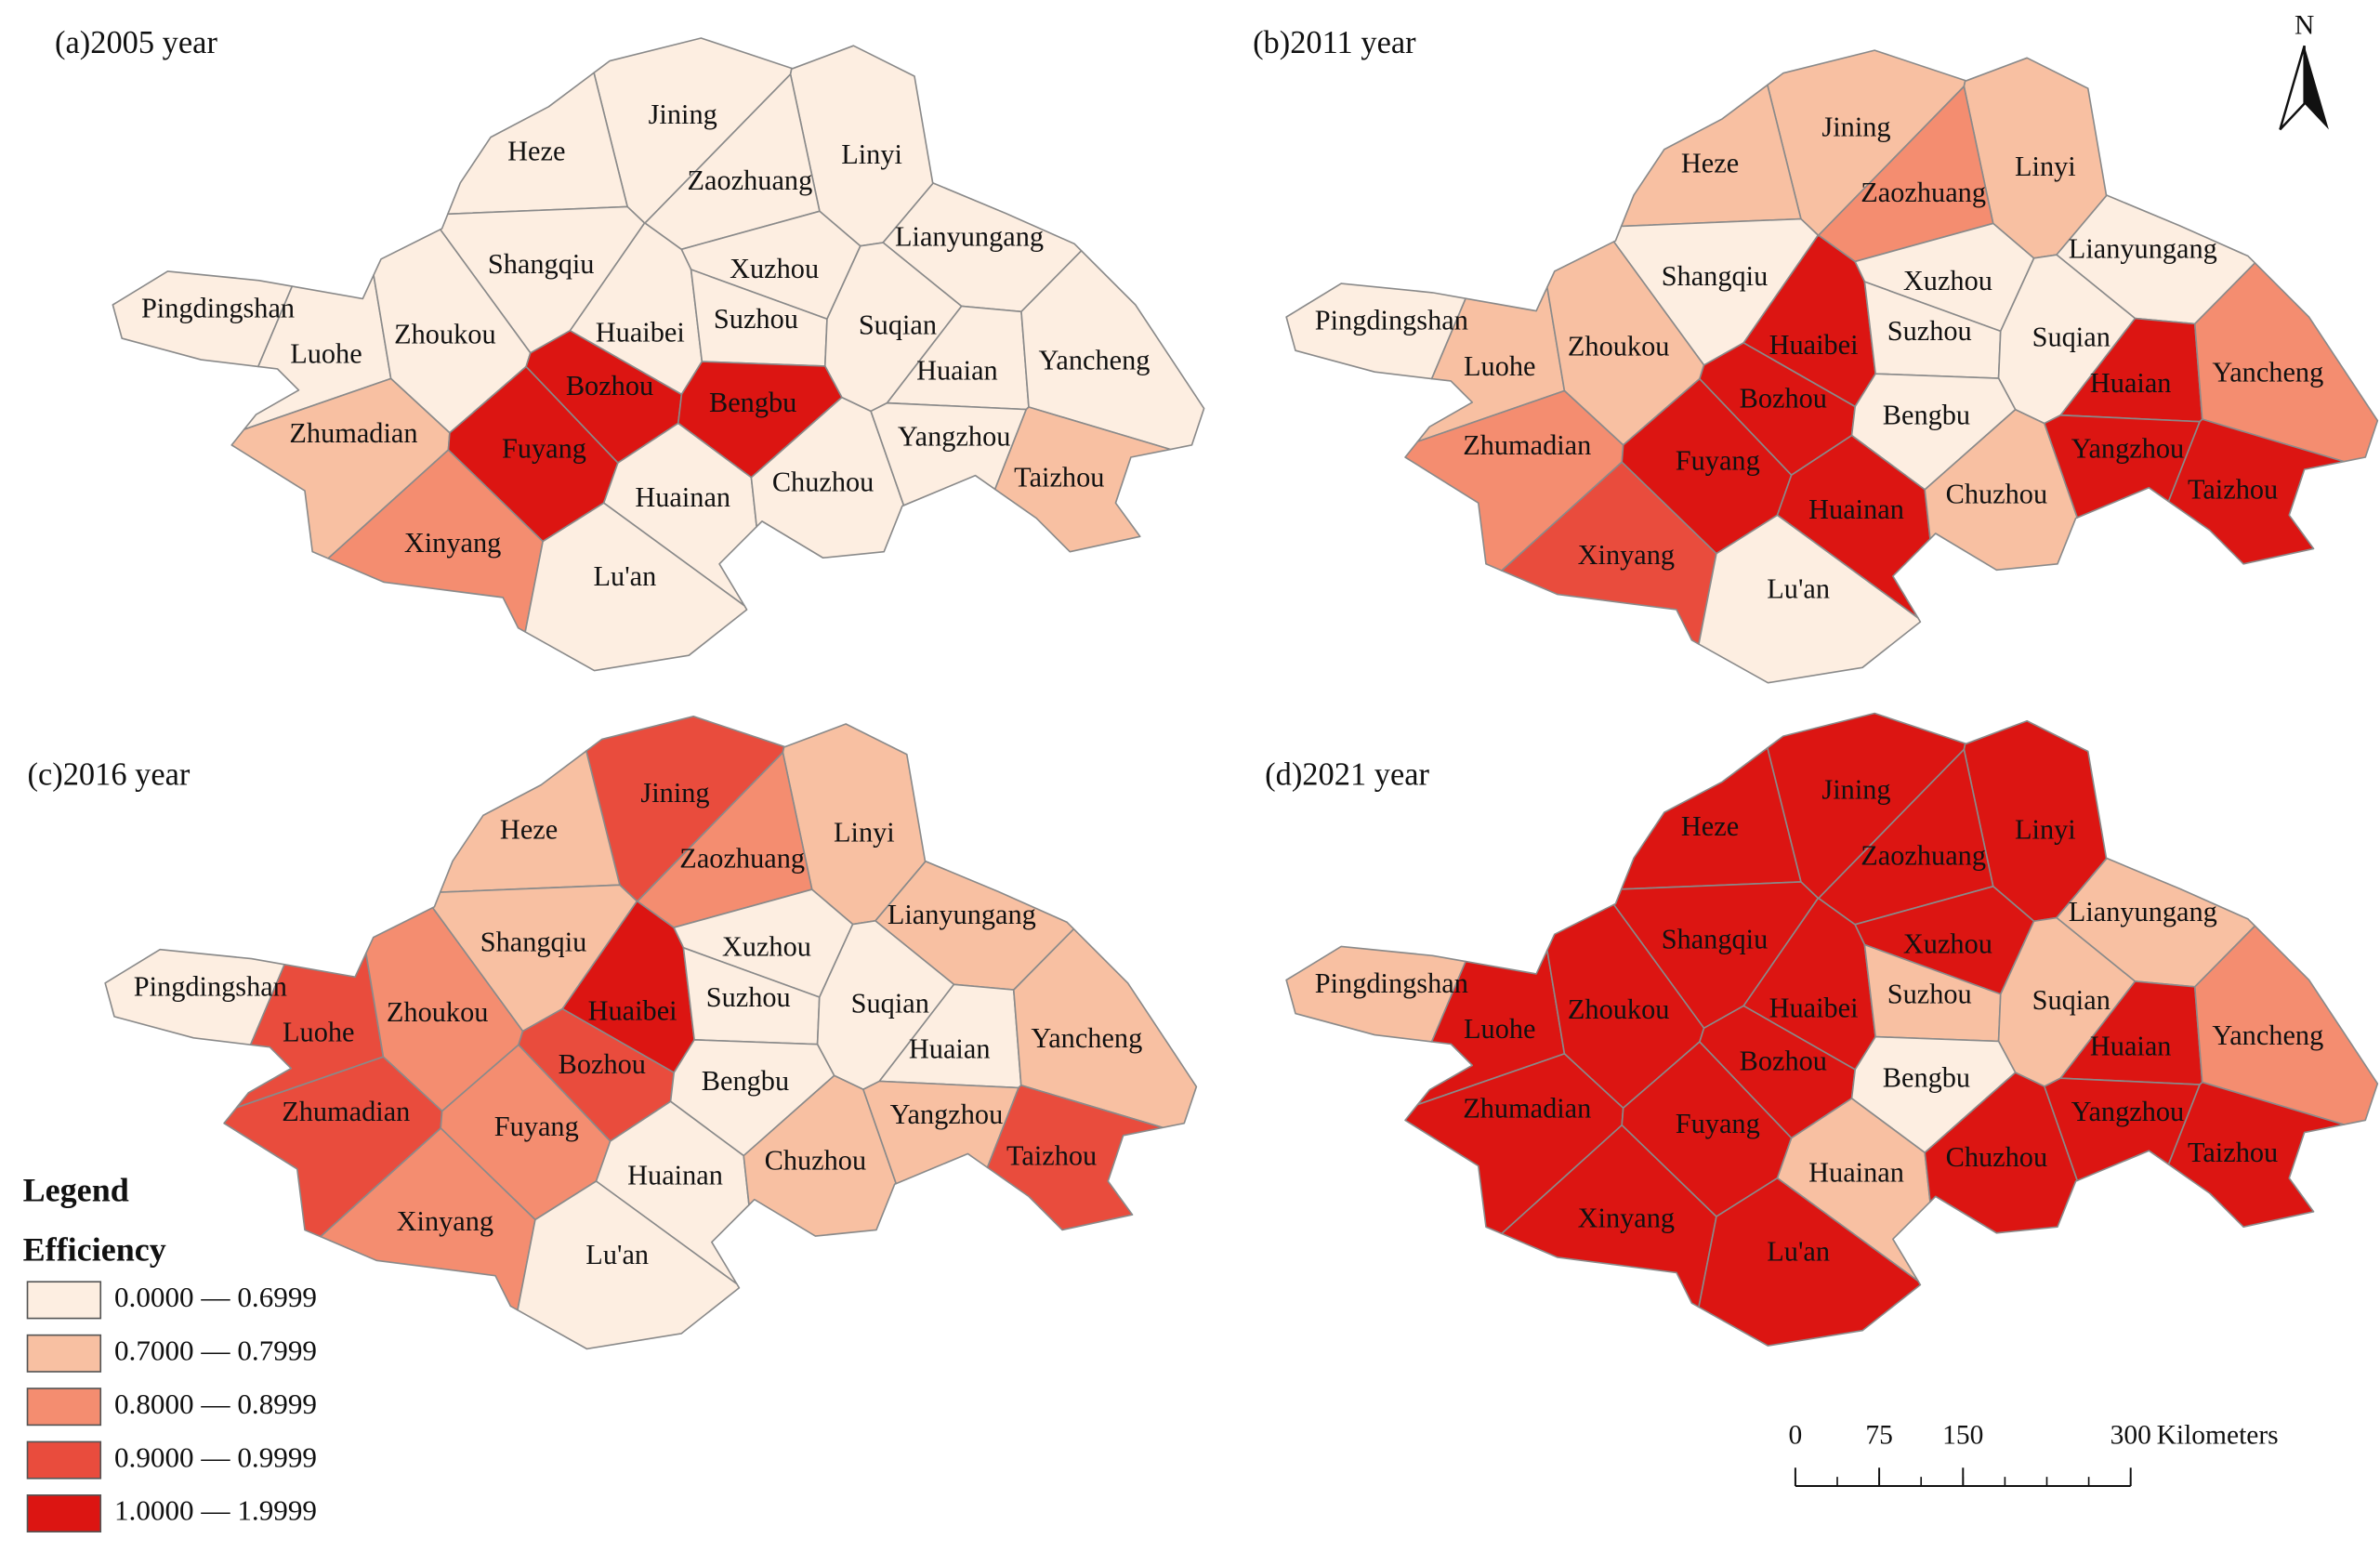  I want to click on scale-bar-label: 150, so click(1962, 1435).